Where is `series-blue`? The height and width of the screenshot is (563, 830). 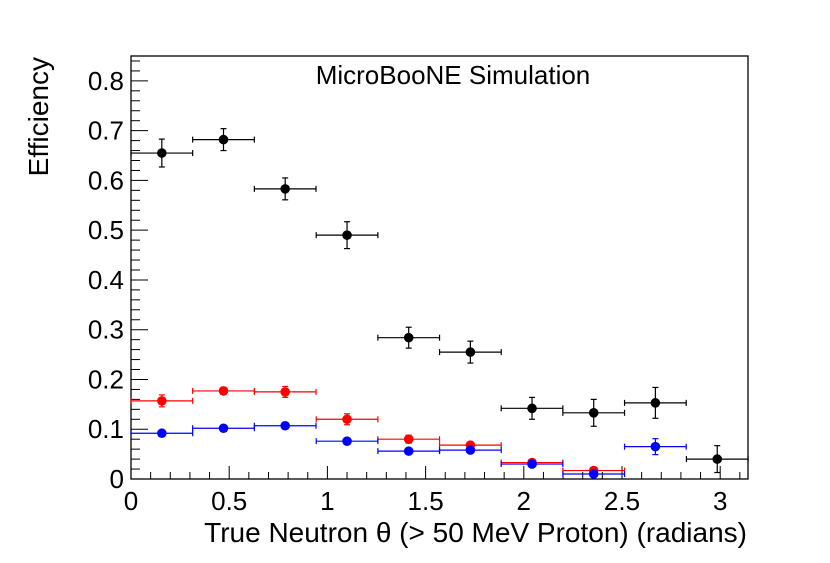
series-blue is located at coordinates (408, 449).